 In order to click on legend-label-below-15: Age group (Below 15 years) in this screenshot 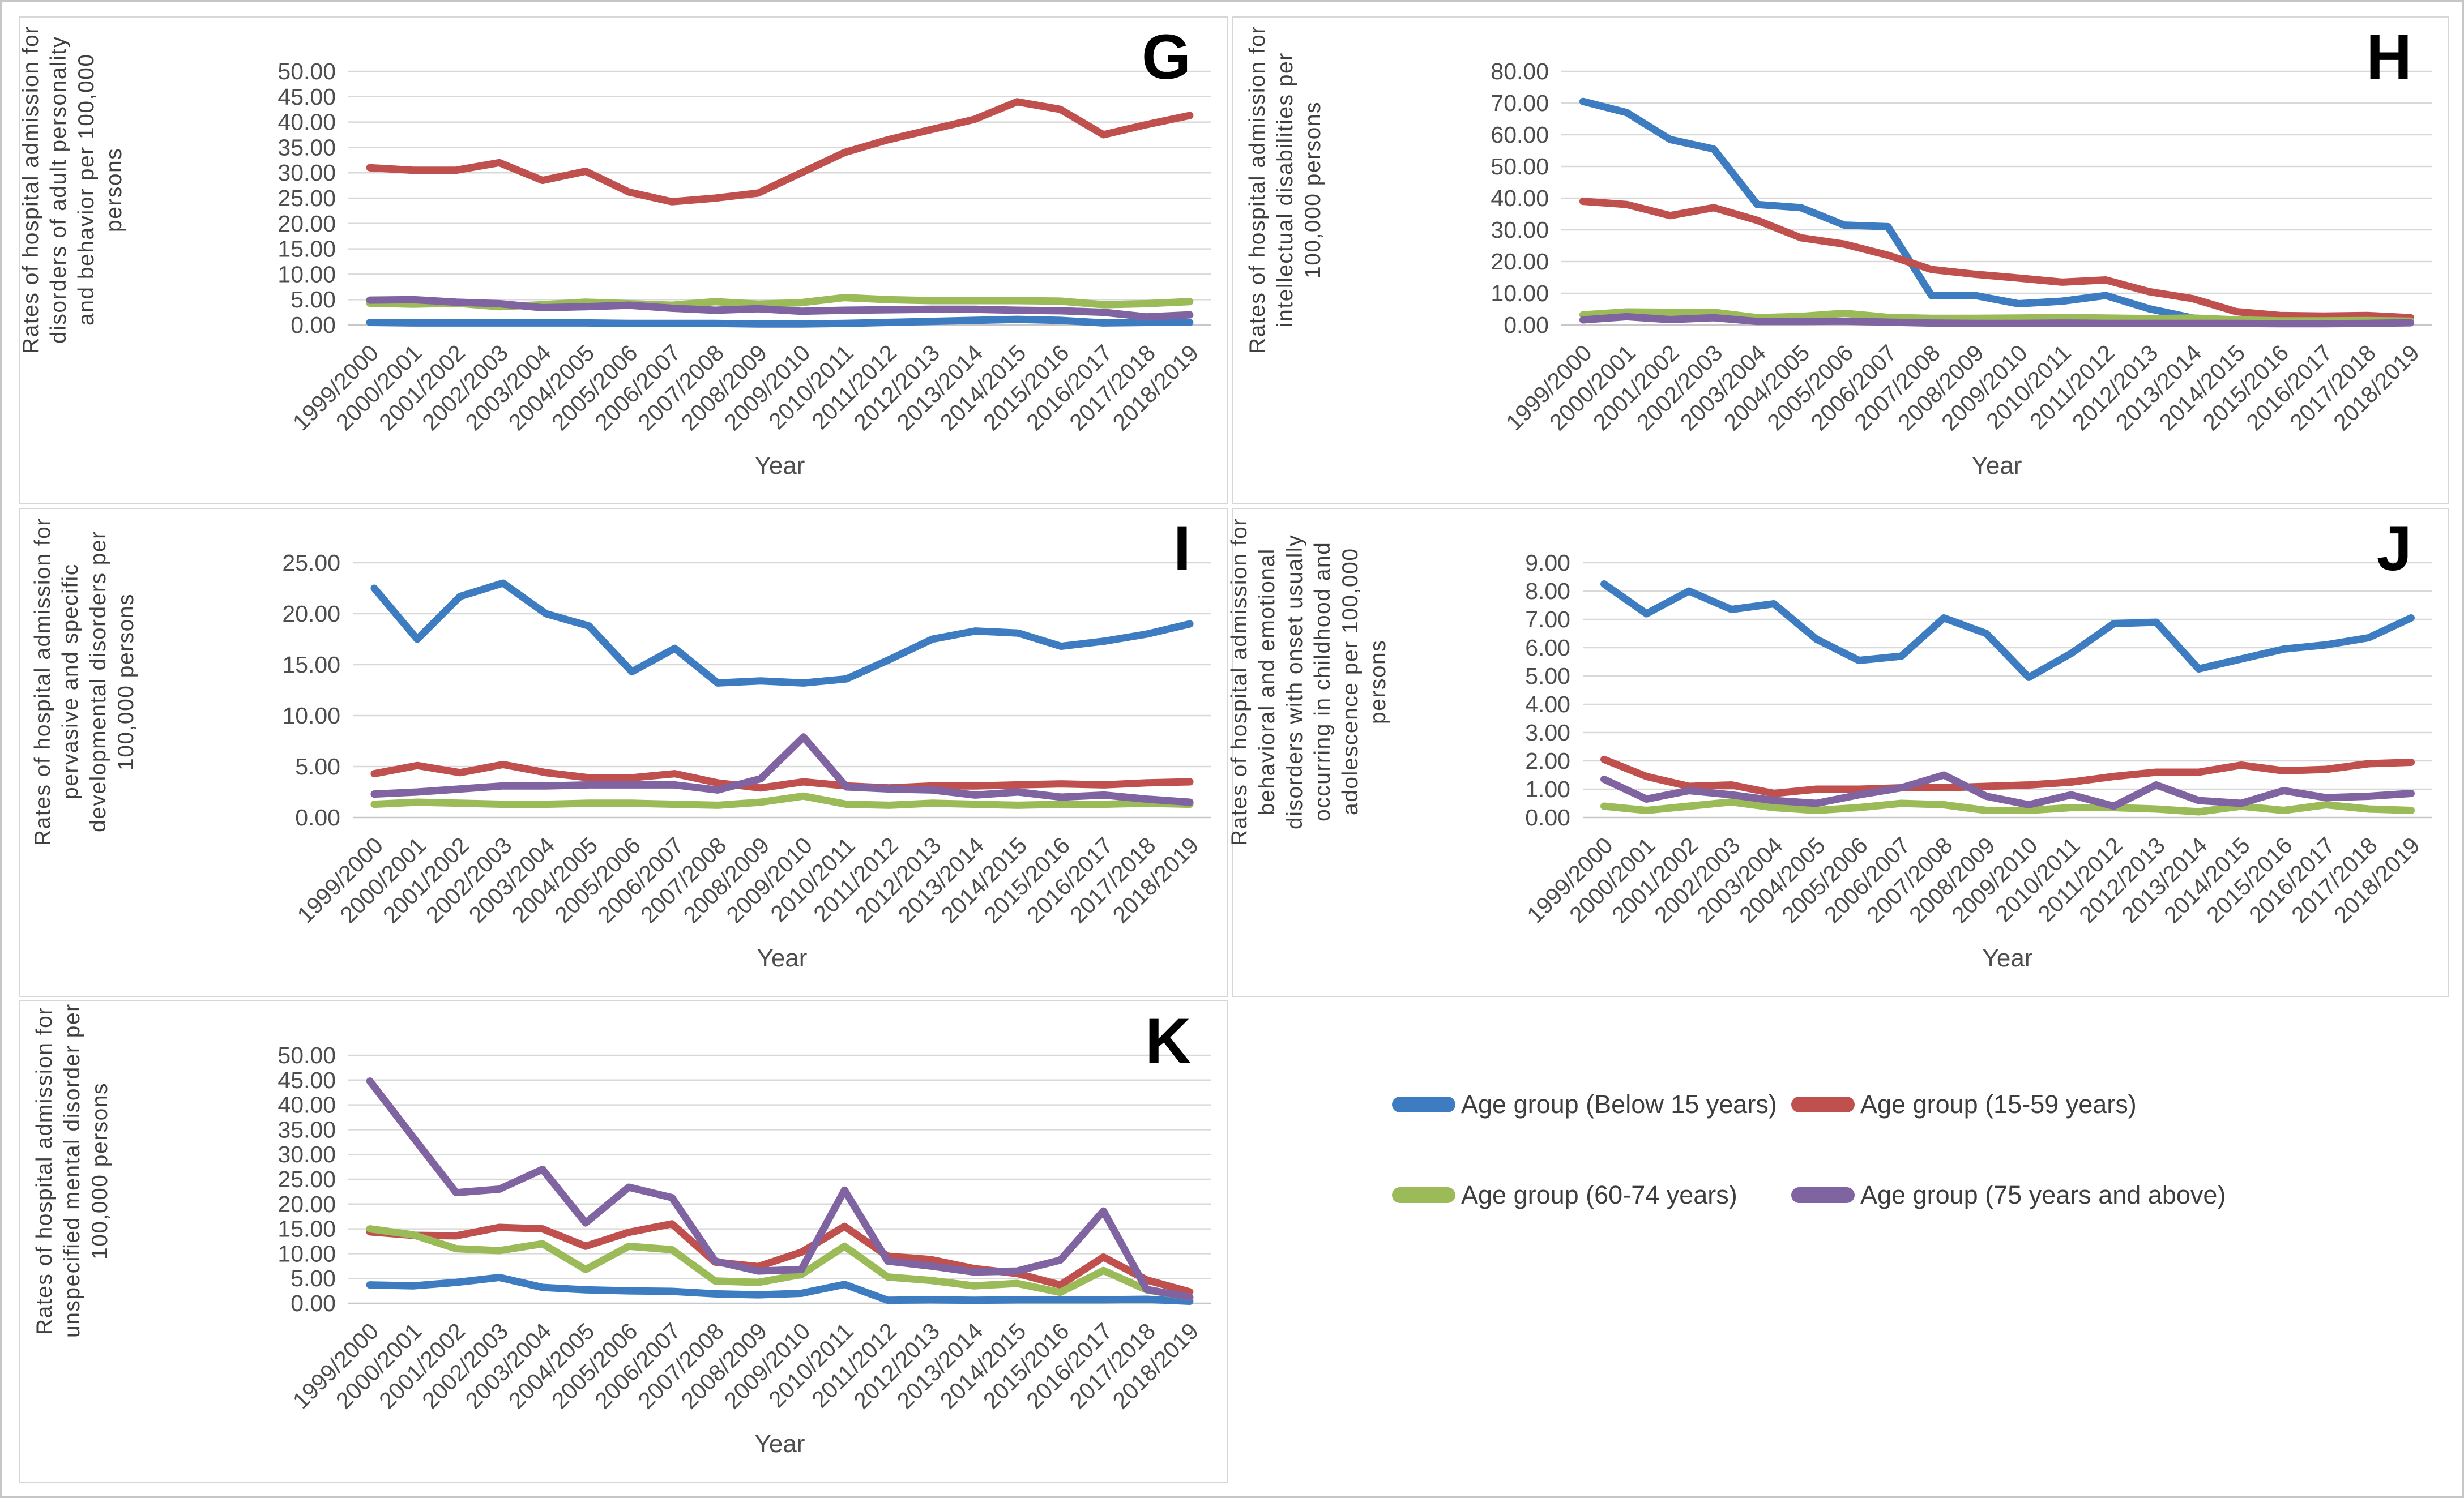, I will do `click(1619, 1104)`.